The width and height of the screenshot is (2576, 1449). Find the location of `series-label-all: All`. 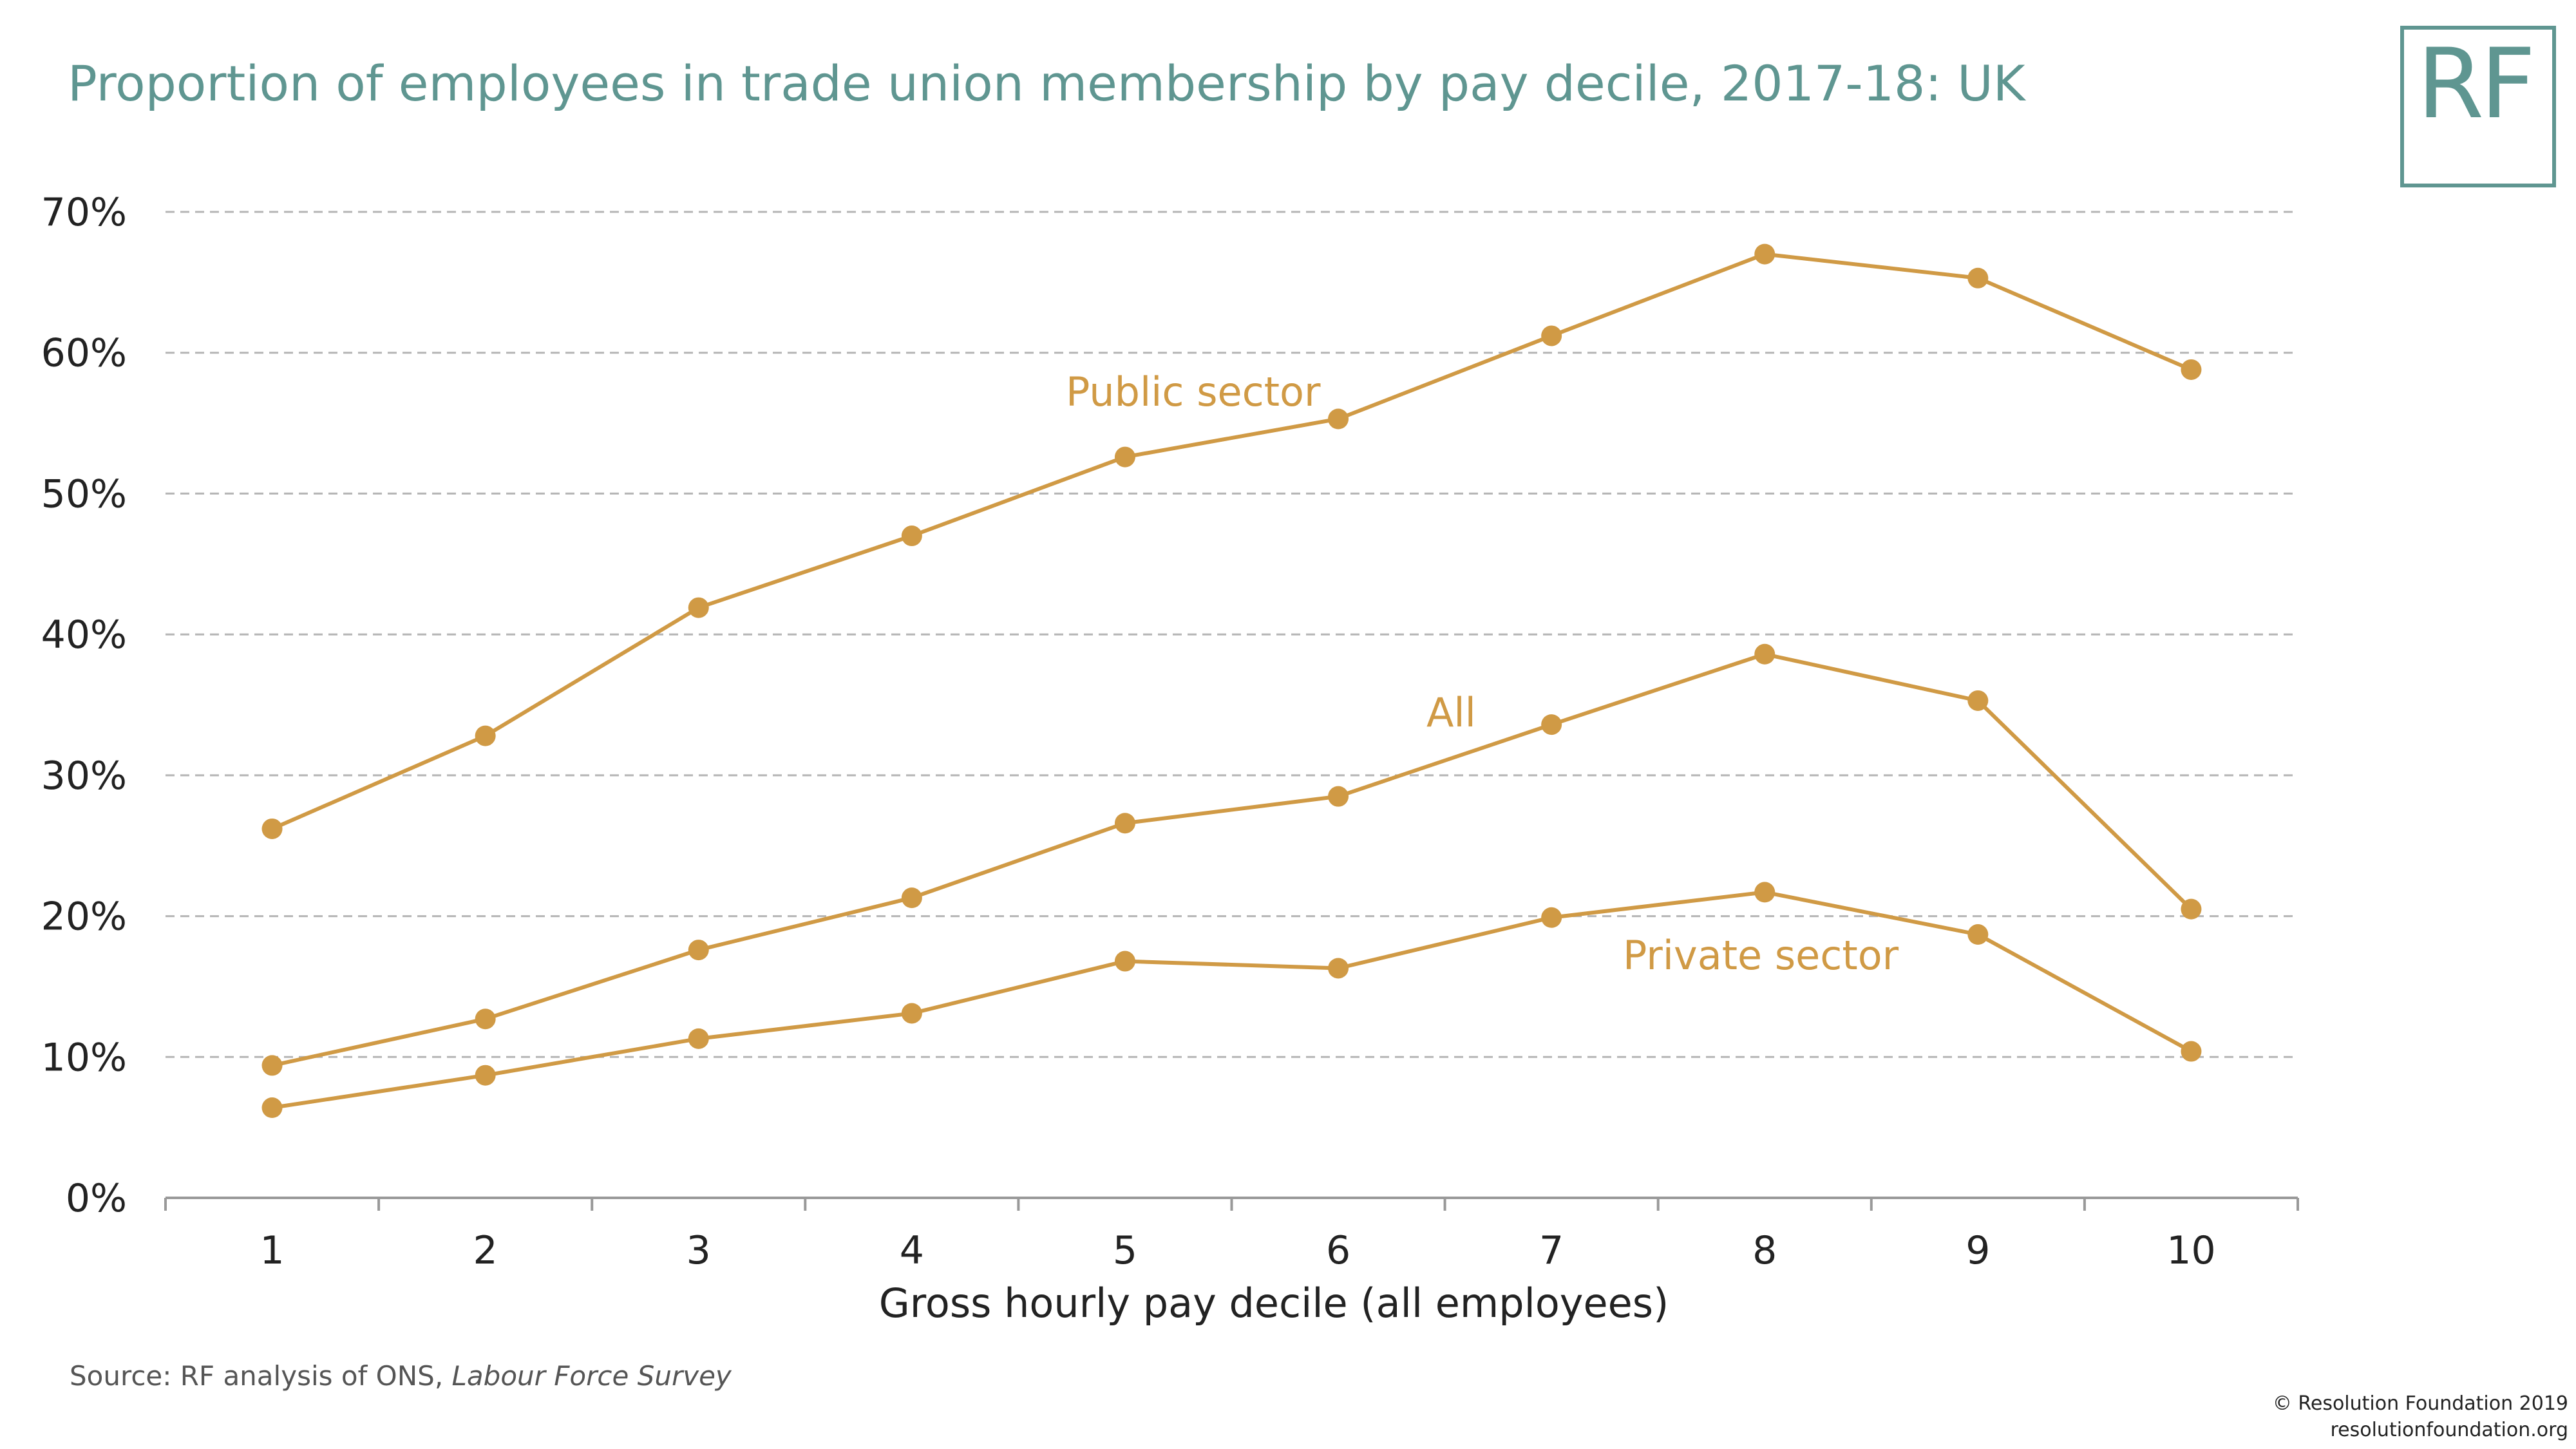

series-label-all: All is located at coordinates (1451, 713).